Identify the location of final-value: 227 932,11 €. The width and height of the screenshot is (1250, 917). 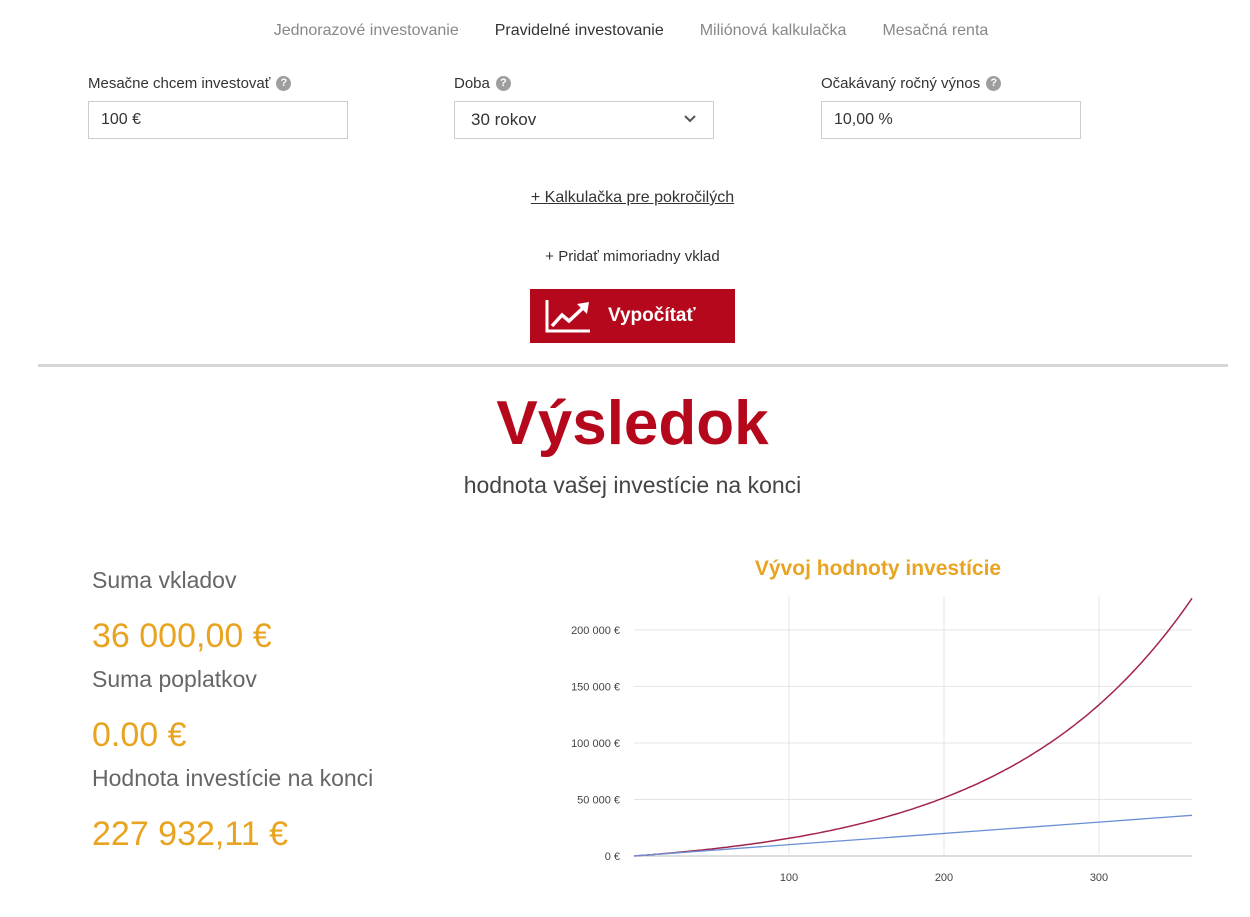
(190, 834).